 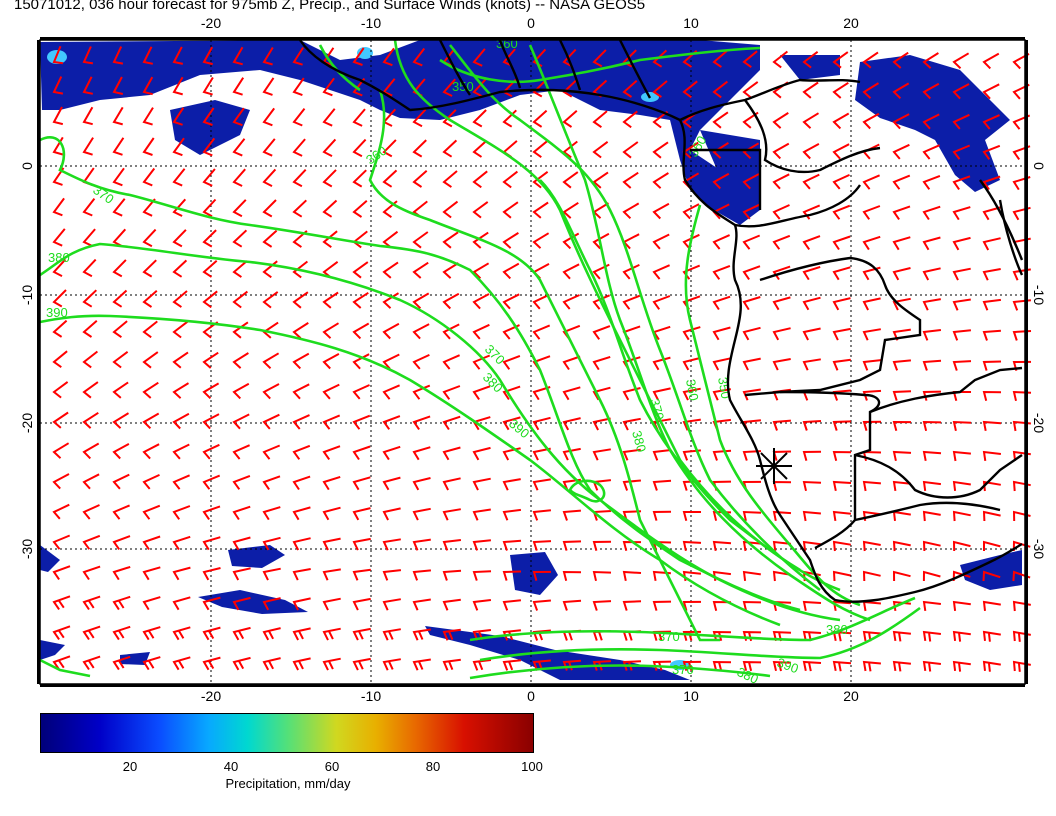 What do you see at coordinates (851, 23) in the screenshot?
I see `top-lon-tick: 20` at bounding box center [851, 23].